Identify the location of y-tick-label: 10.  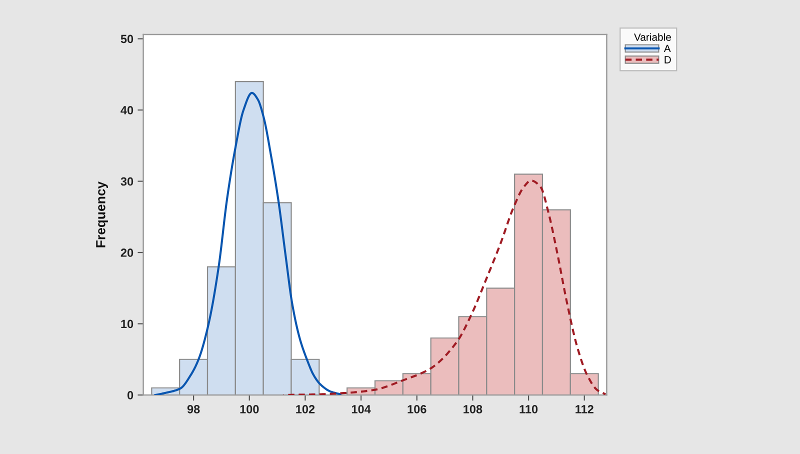
(127, 324).